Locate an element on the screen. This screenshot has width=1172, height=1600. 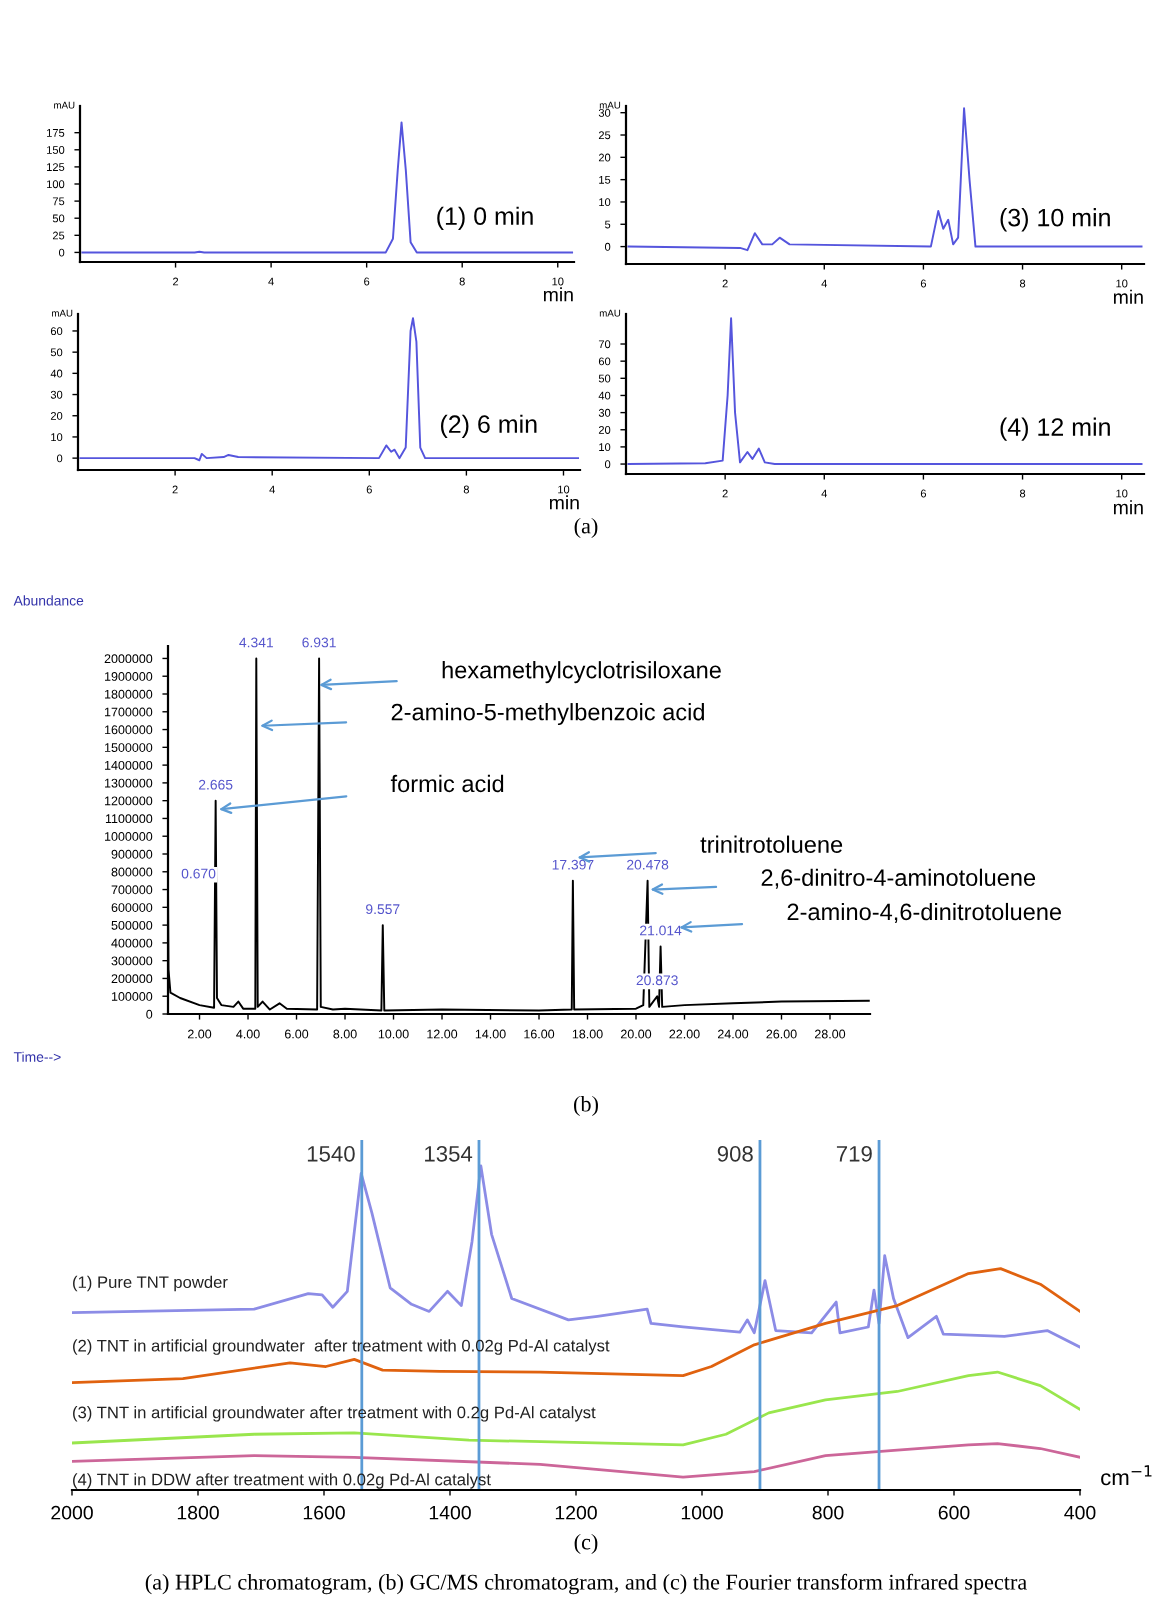
annotation: formic acid is located at coordinates (447, 783).